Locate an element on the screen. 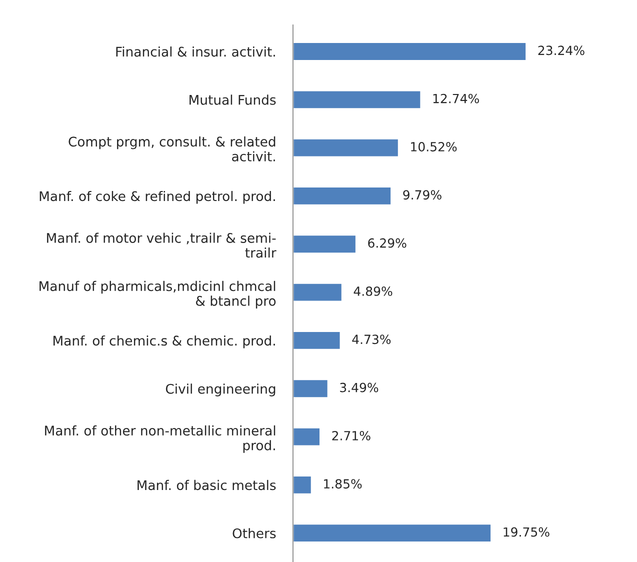 Image resolution: width=637 pixels, height=562 pixels. y-tick-label: Compt prgm, consult. & related activit. is located at coordinates (172, 149).